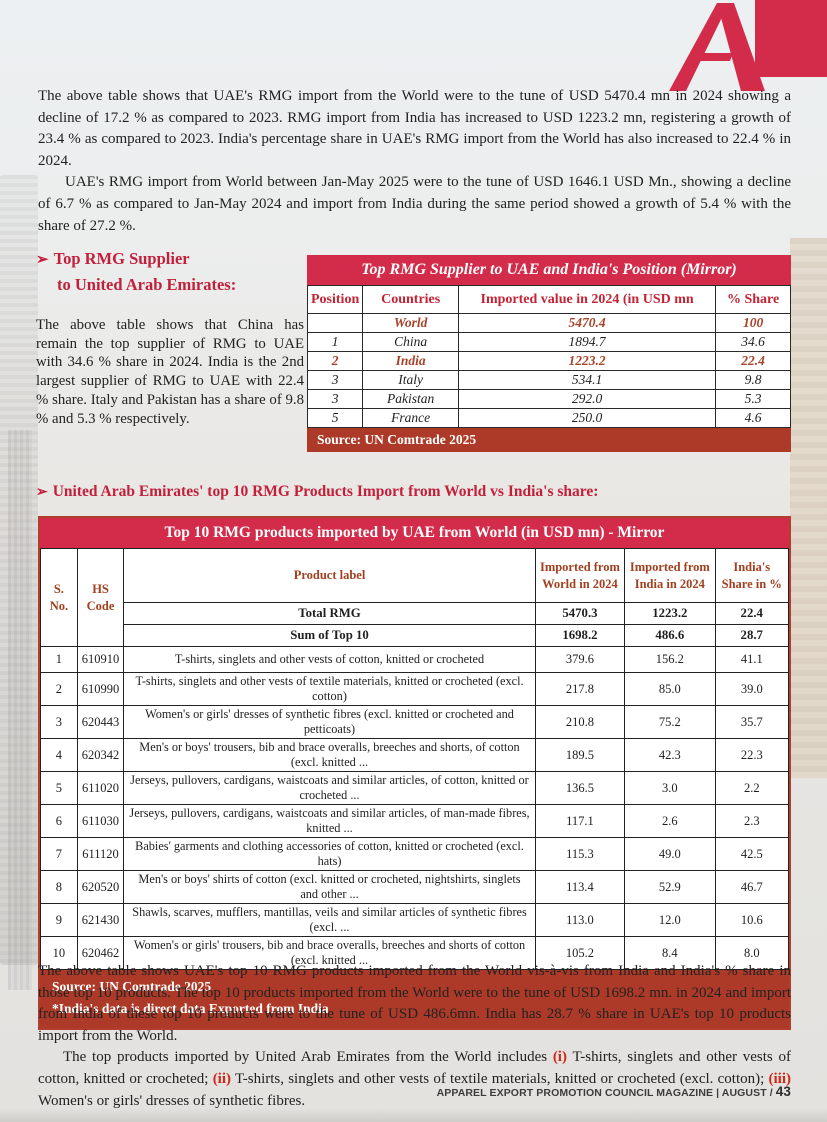 This screenshot has height=1122, width=827. Describe the element at coordinates (753, 380) in the screenshot. I see `share-cell: 9.8` at that location.